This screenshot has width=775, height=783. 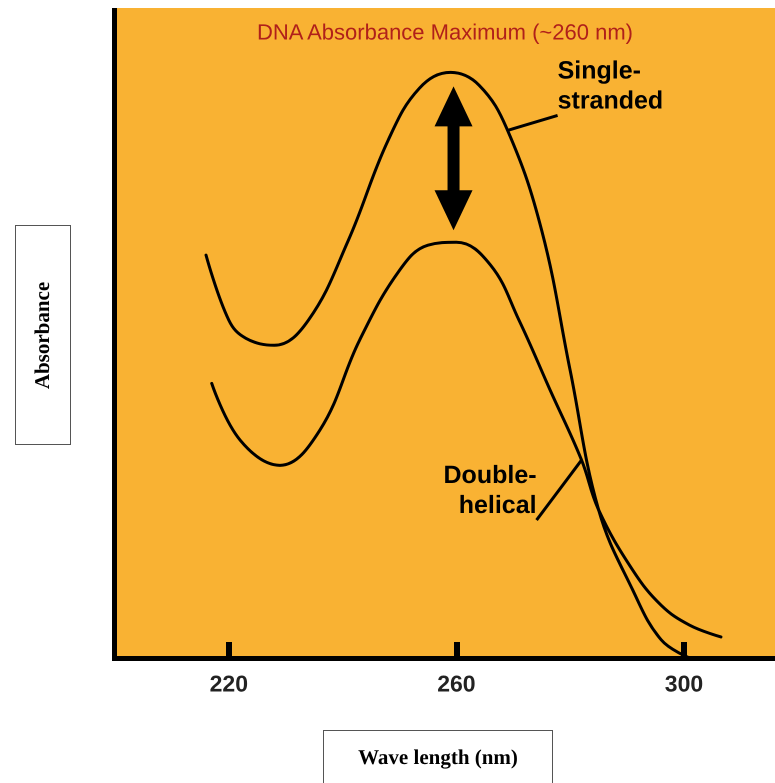 I want to click on x-tick-label: 220, so click(x=229, y=683).